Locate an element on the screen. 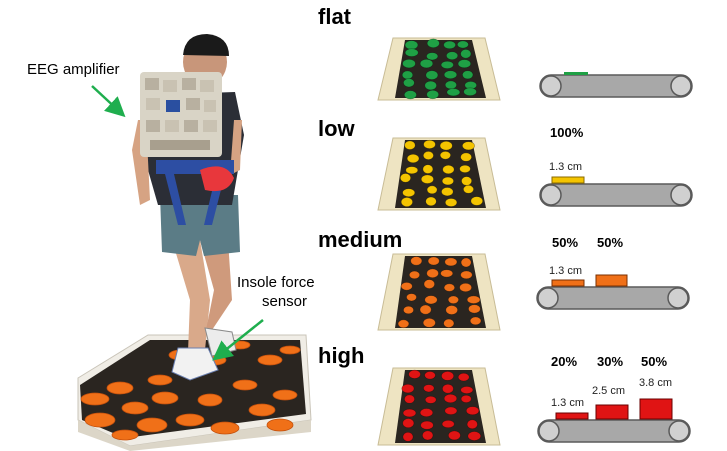  terrain-discs-flat is located at coordinates (439, 69).